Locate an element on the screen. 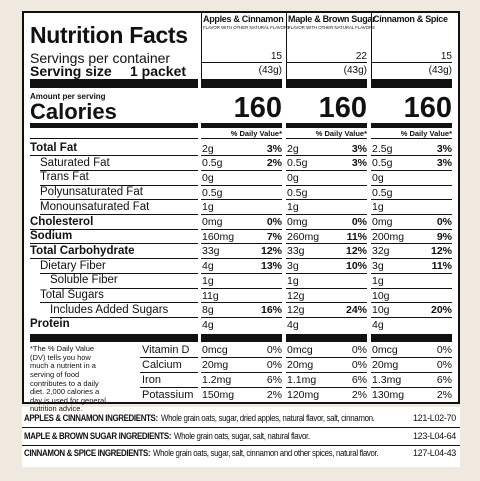 The height and width of the screenshot is (481, 480). amount: 2.5g is located at coordinates (382, 148).